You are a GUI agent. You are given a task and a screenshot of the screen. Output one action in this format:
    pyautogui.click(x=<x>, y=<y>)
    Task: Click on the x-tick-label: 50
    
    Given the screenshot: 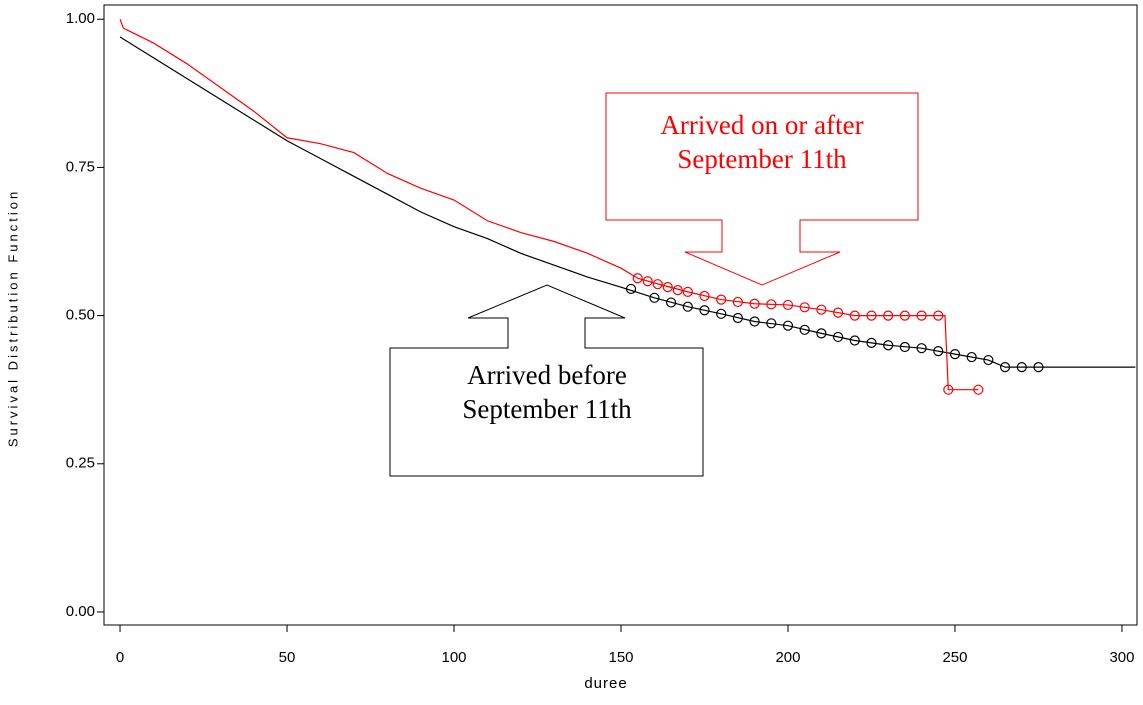 What is the action you would take?
    pyautogui.click(x=287, y=657)
    